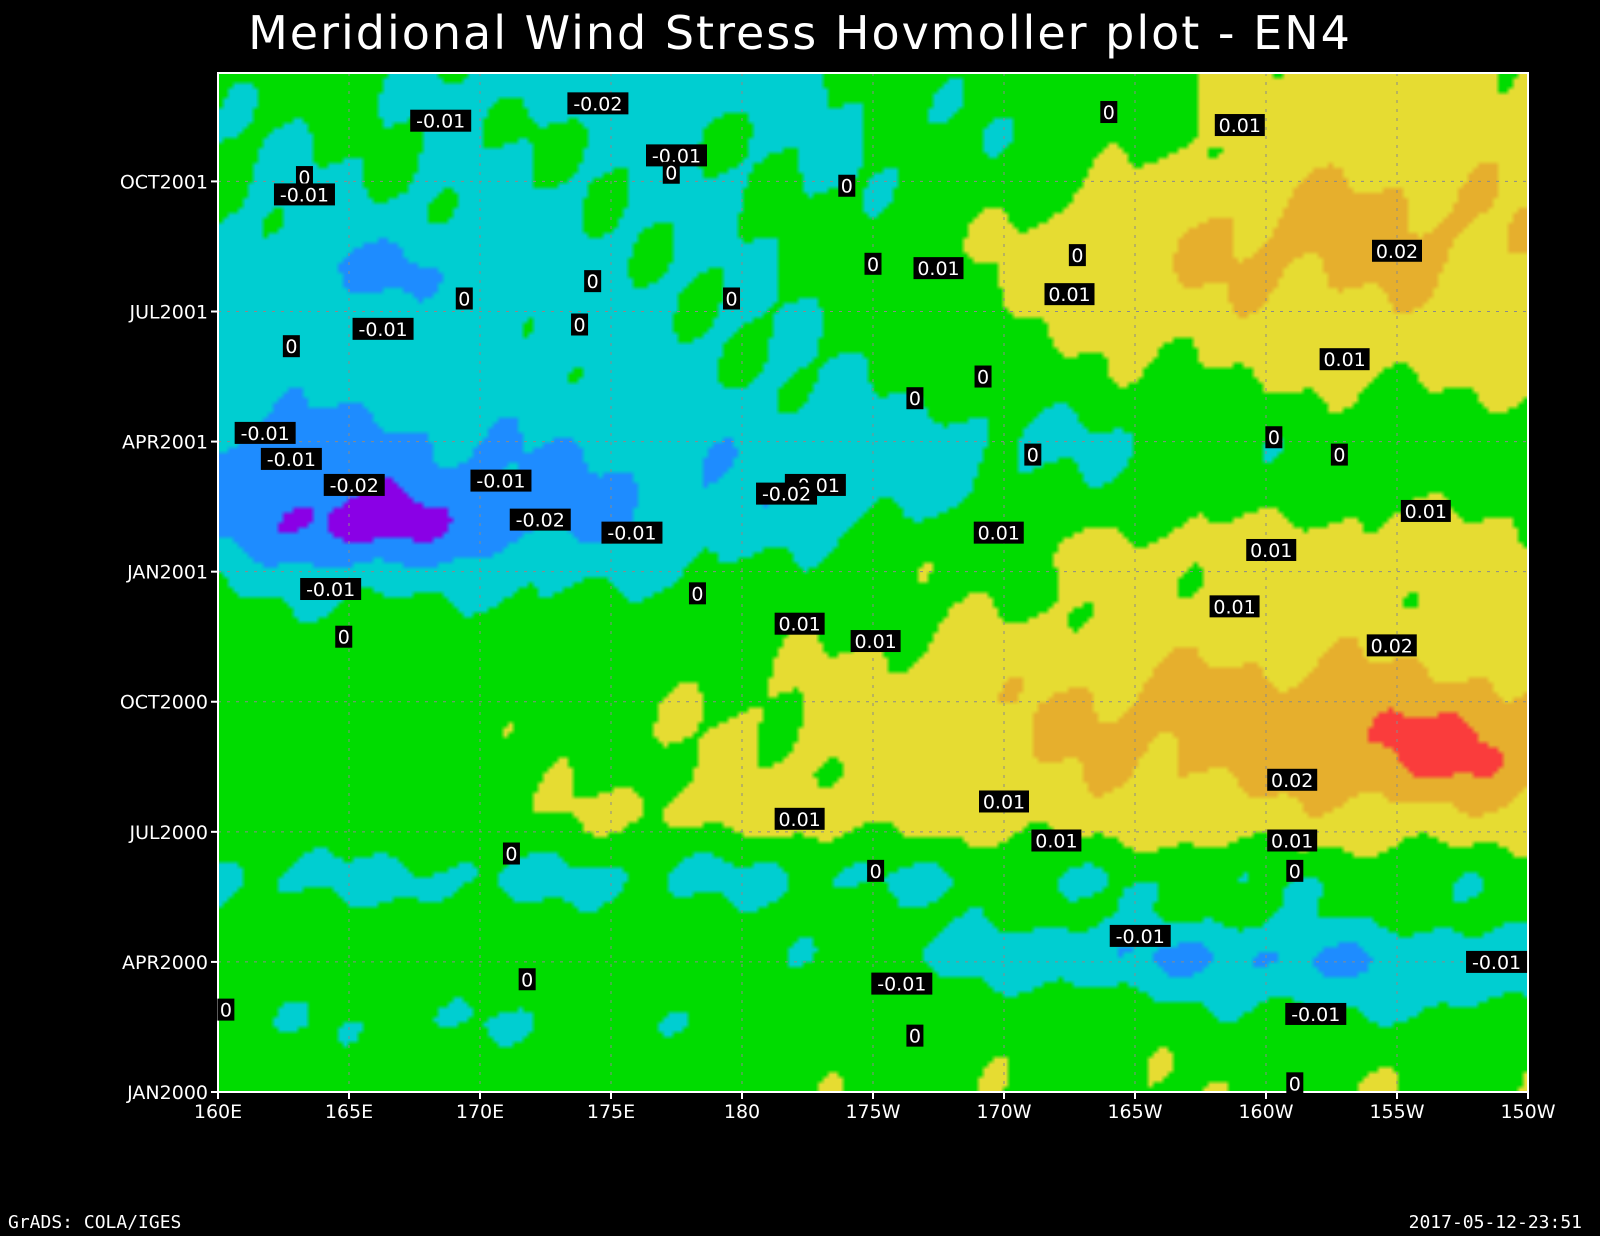 The width and height of the screenshot is (1600, 1236). Describe the element at coordinates (1396, 1112) in the screenshot. I see `x-tick-label: 155W` at that location.